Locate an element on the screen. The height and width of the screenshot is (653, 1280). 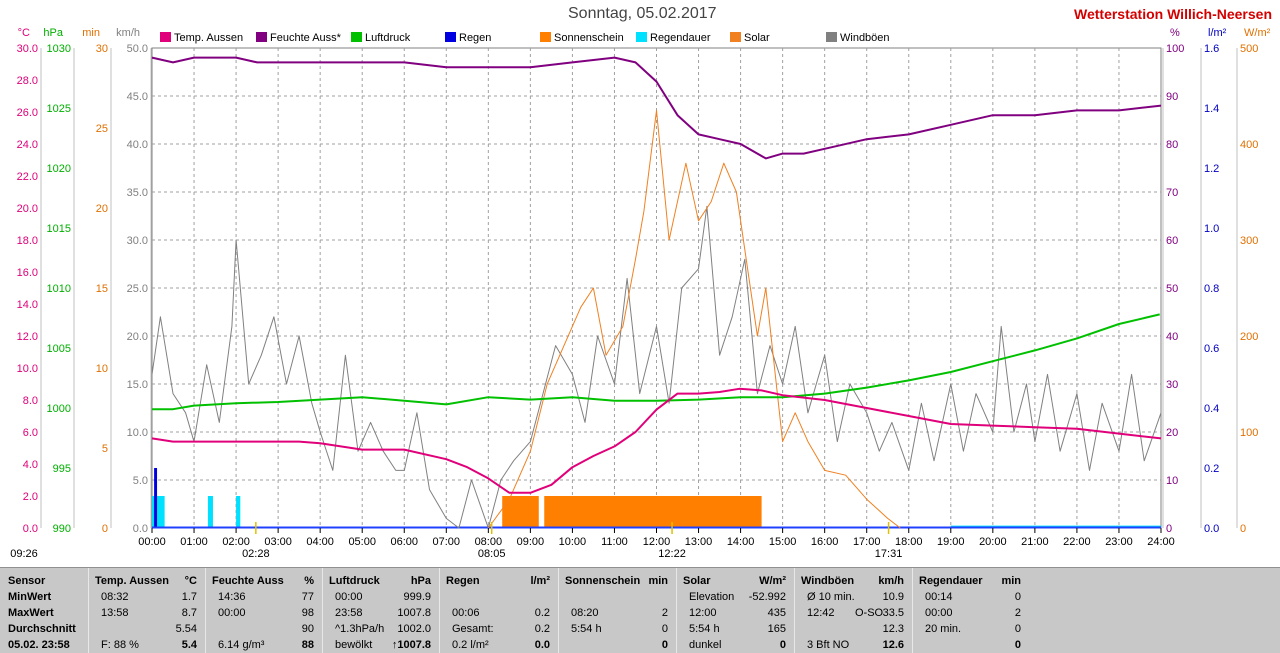
stats-time: 08:20 is located at coordinates (585, 613).